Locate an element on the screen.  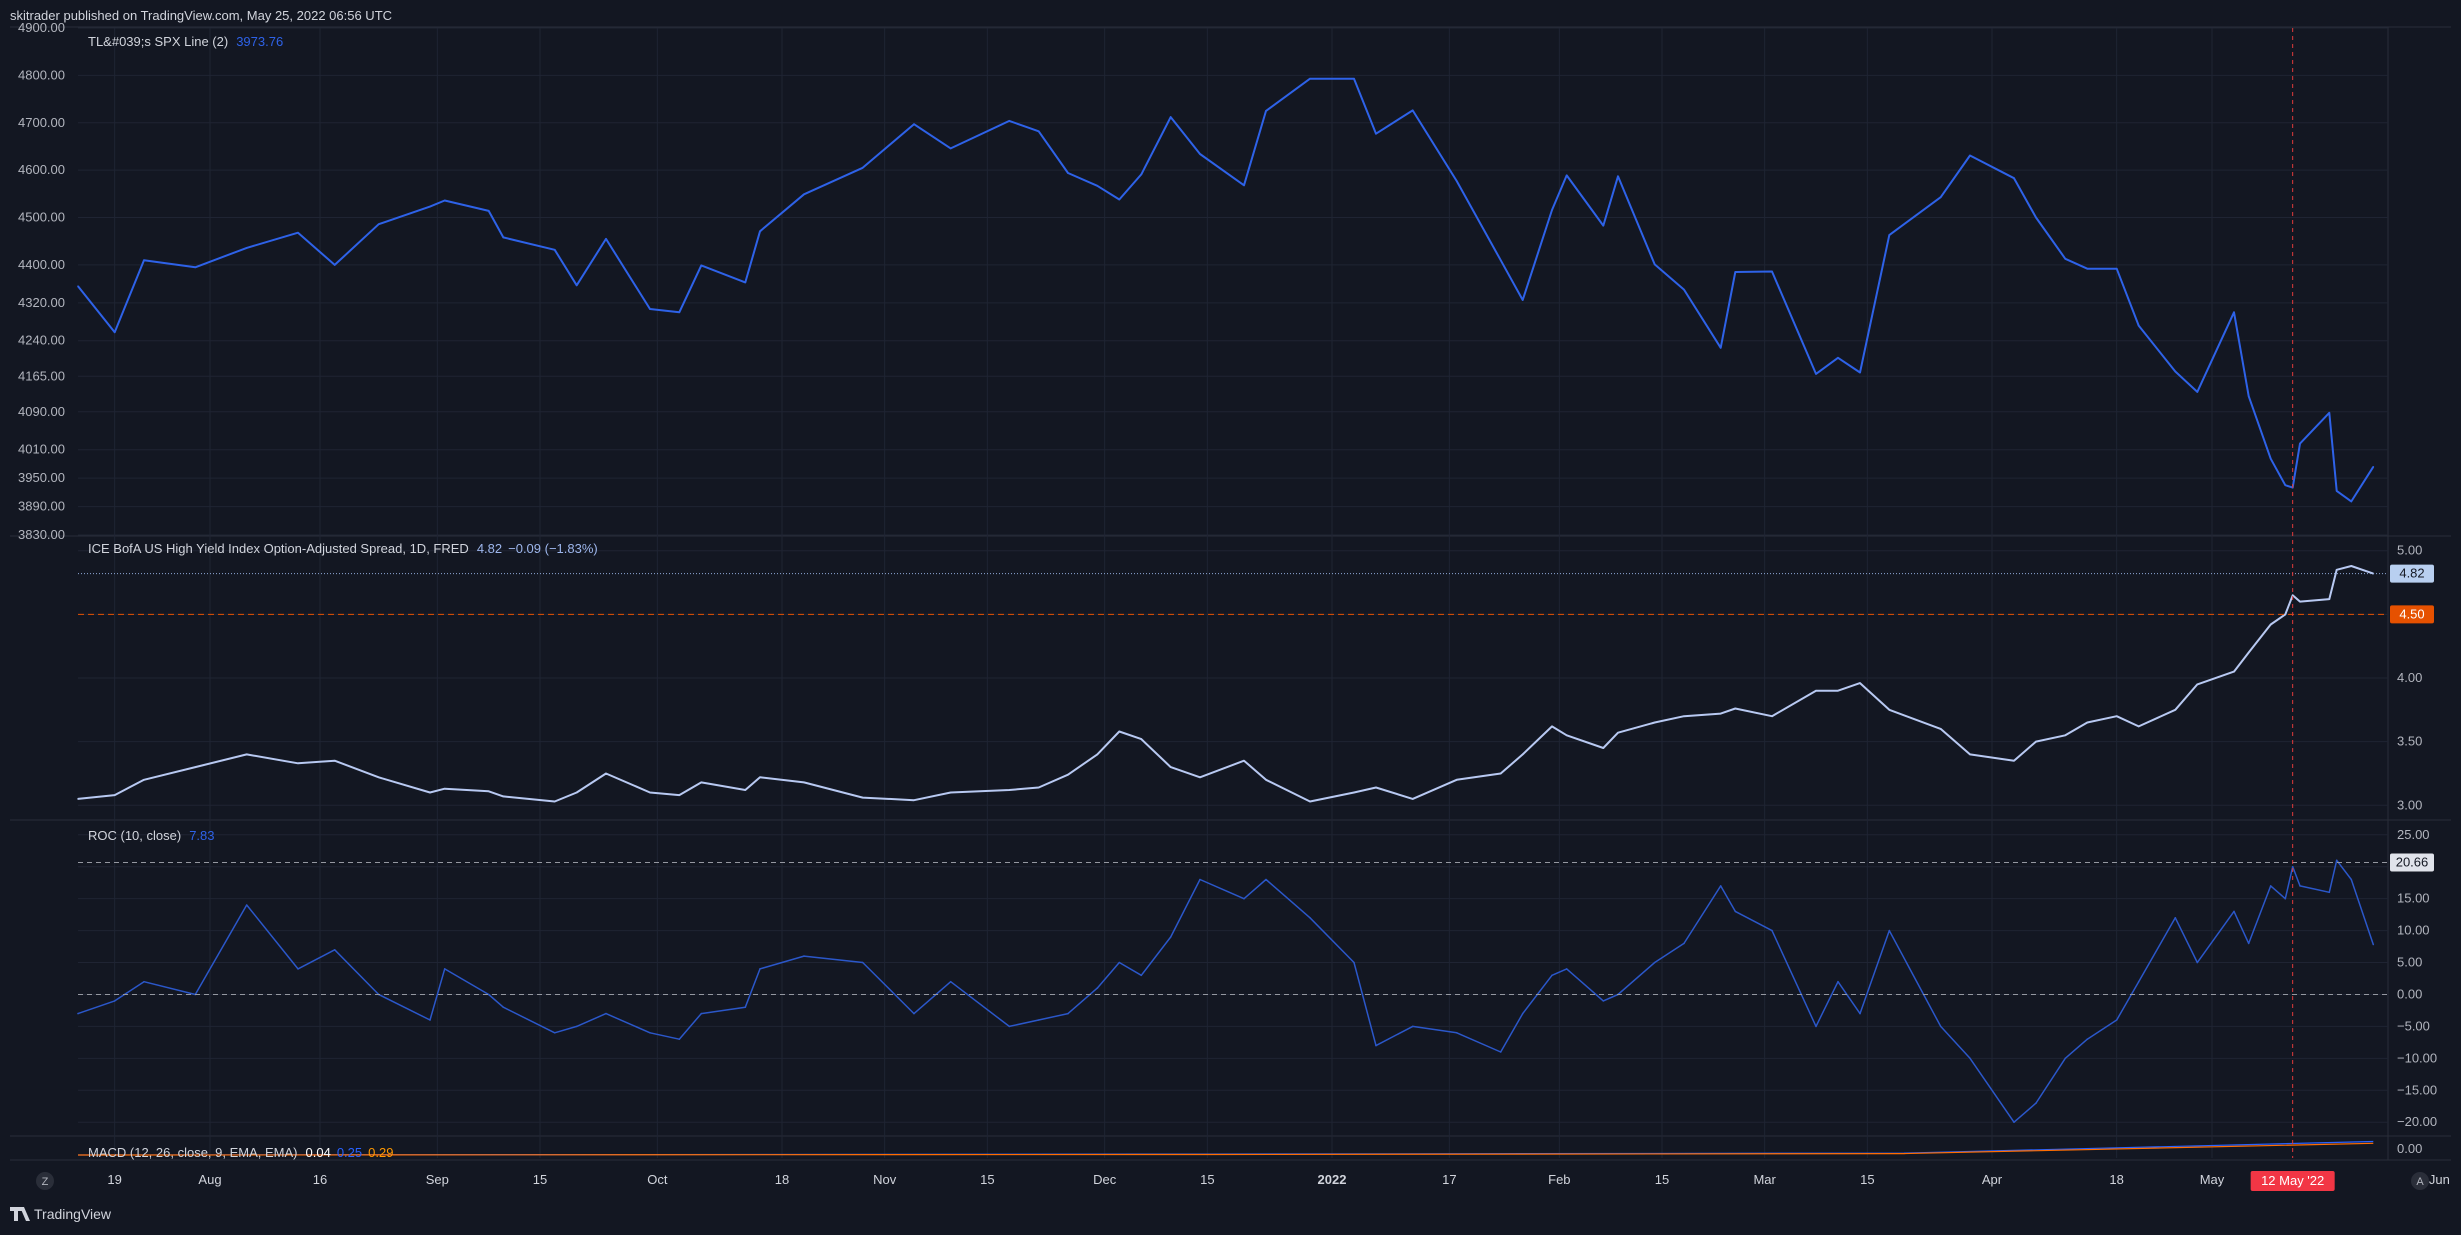
spx-legend: TL&#039;s SPX Line (2) 3973.76 is located at coordinates (185, 41).